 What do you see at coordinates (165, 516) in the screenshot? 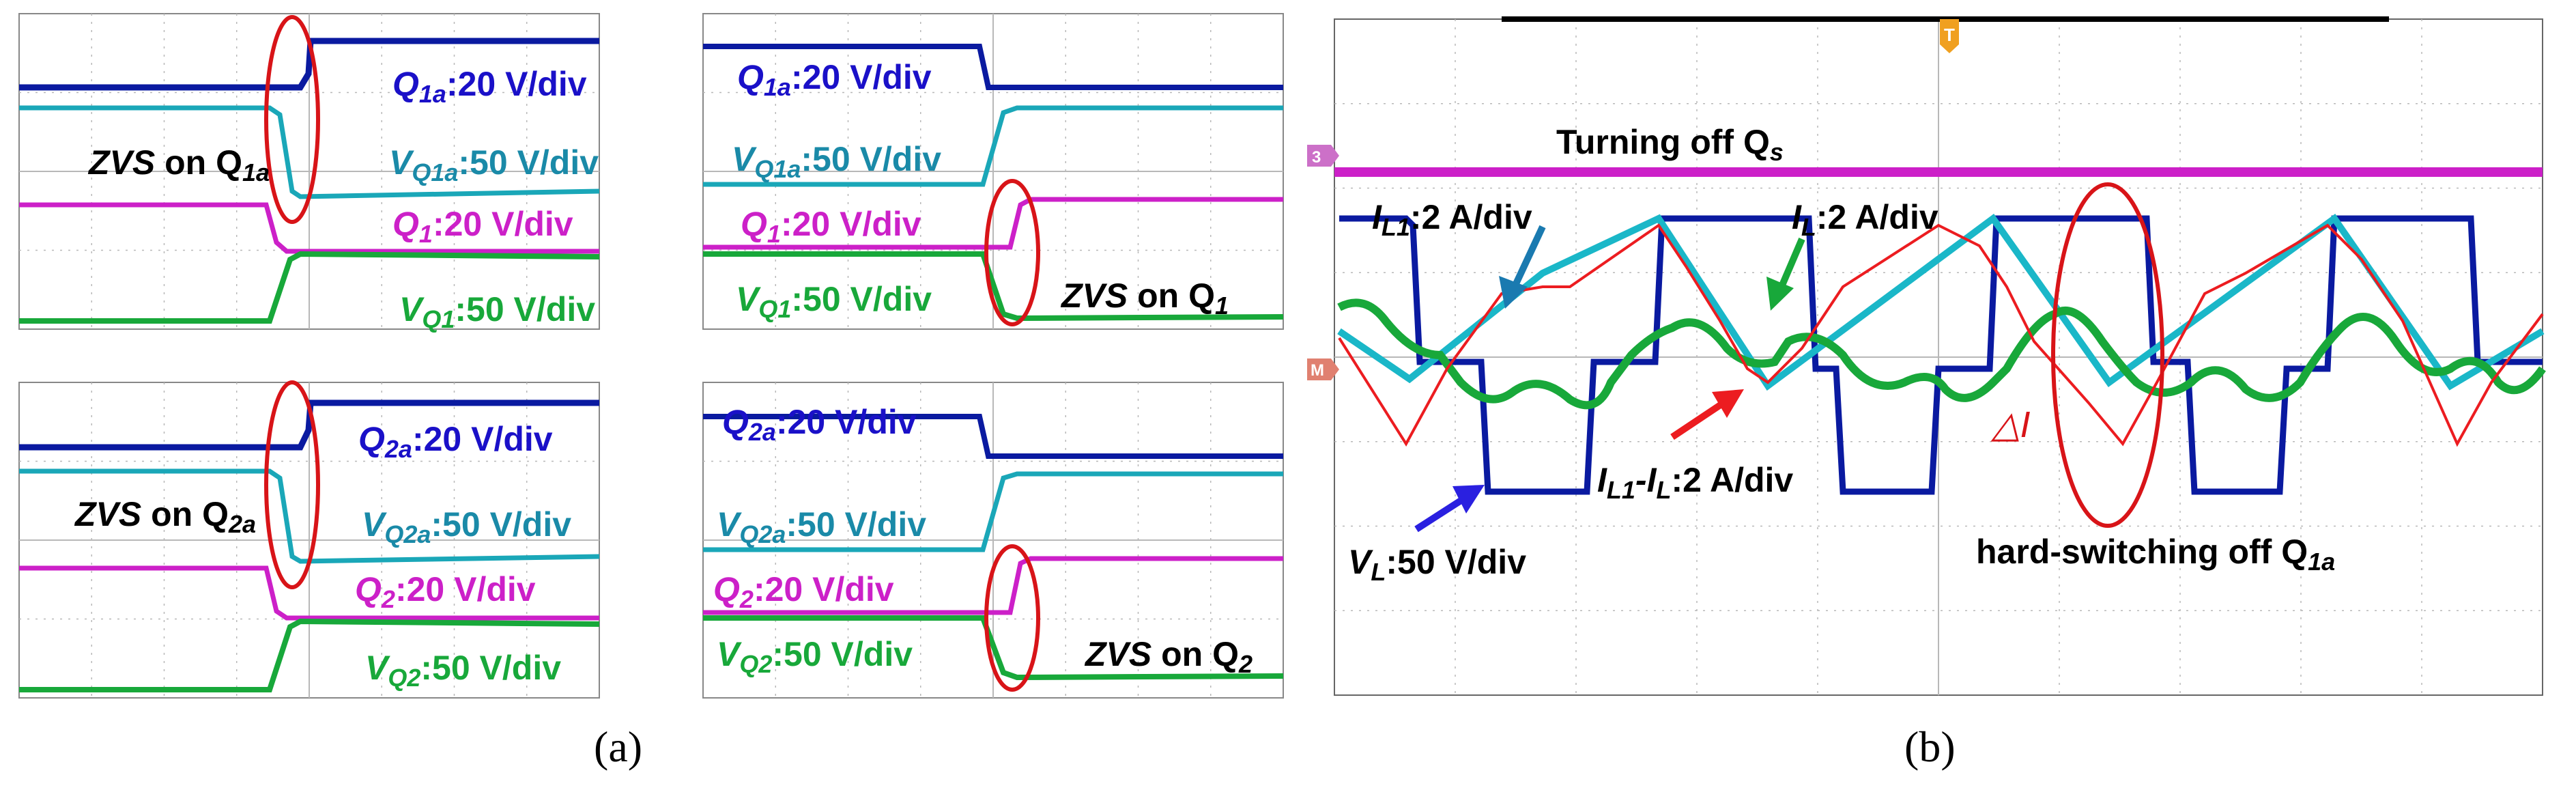
I see `label-zvs-q2a: ZVS on Q2a` at bounding box center [165, 516].